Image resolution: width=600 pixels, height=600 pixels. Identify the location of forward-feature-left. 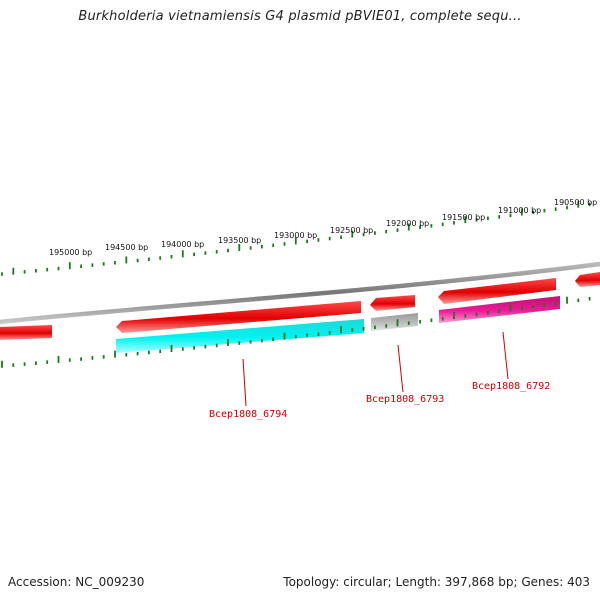
(26, 332).